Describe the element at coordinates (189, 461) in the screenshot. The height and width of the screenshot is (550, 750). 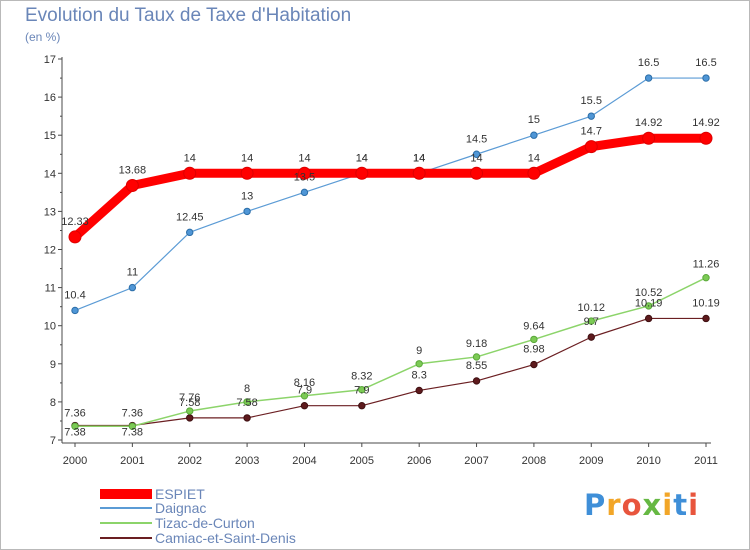
I see `x-tick-label: 2002` at that location.